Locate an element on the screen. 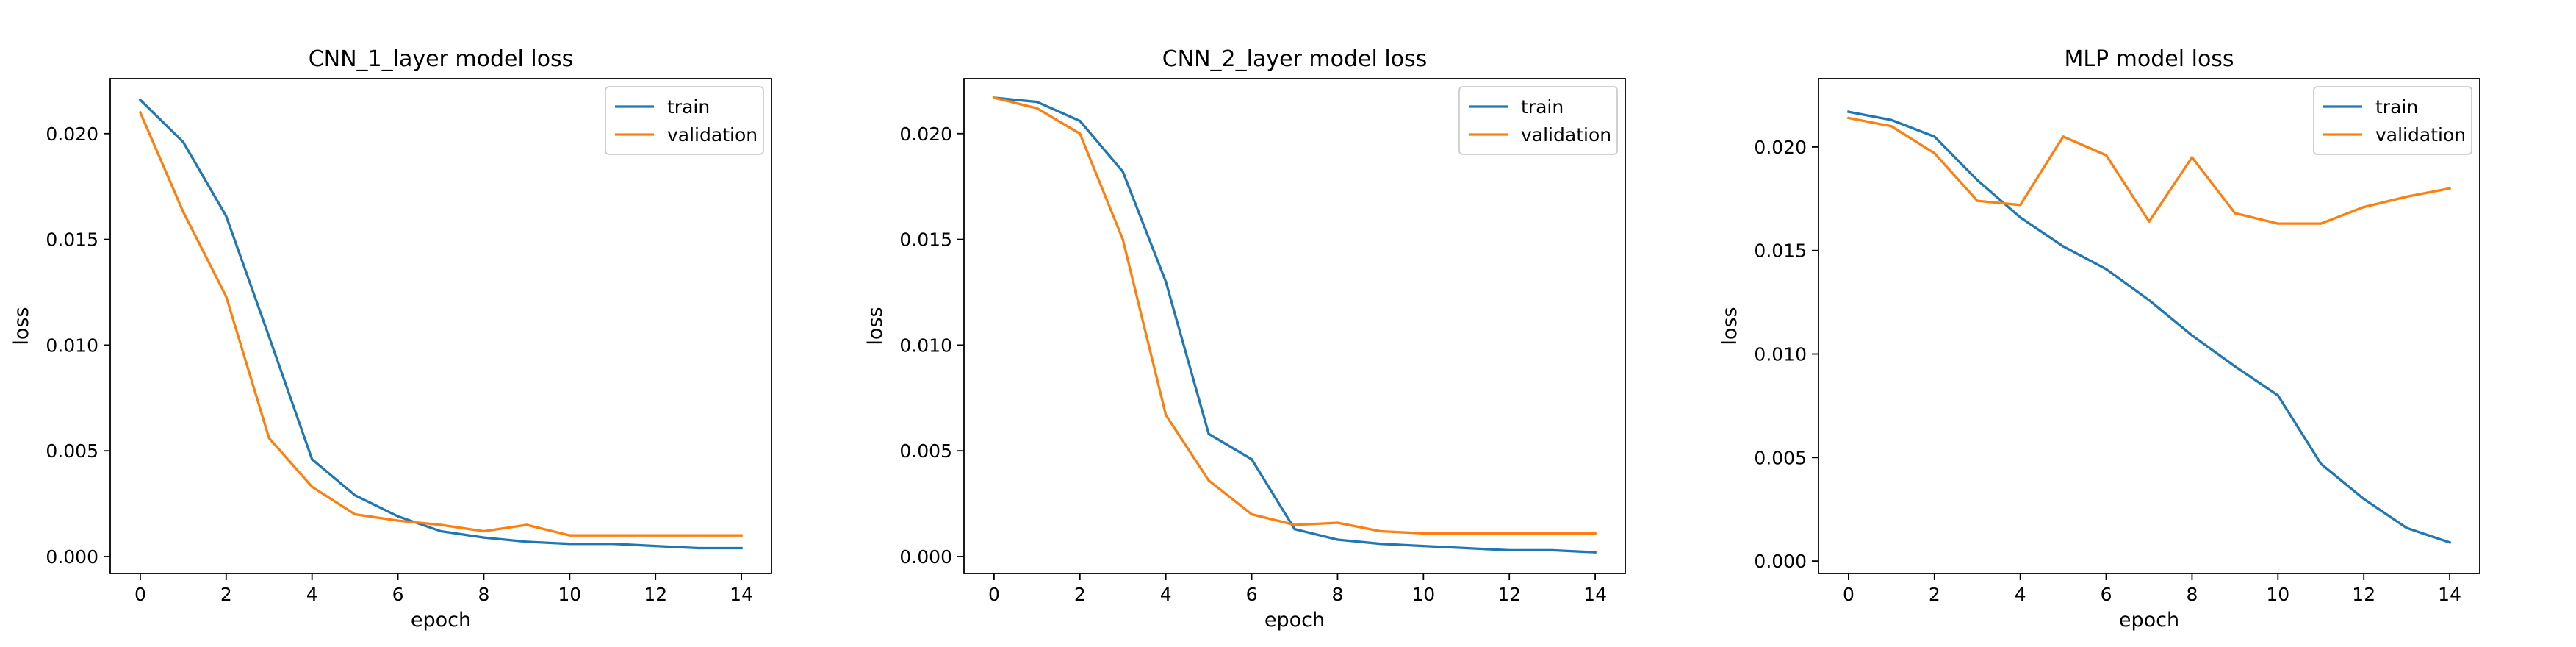 The height and width of the screenshot is (647, 2576). y-tick-label: 0.010 is located at coordinates (925, 345).